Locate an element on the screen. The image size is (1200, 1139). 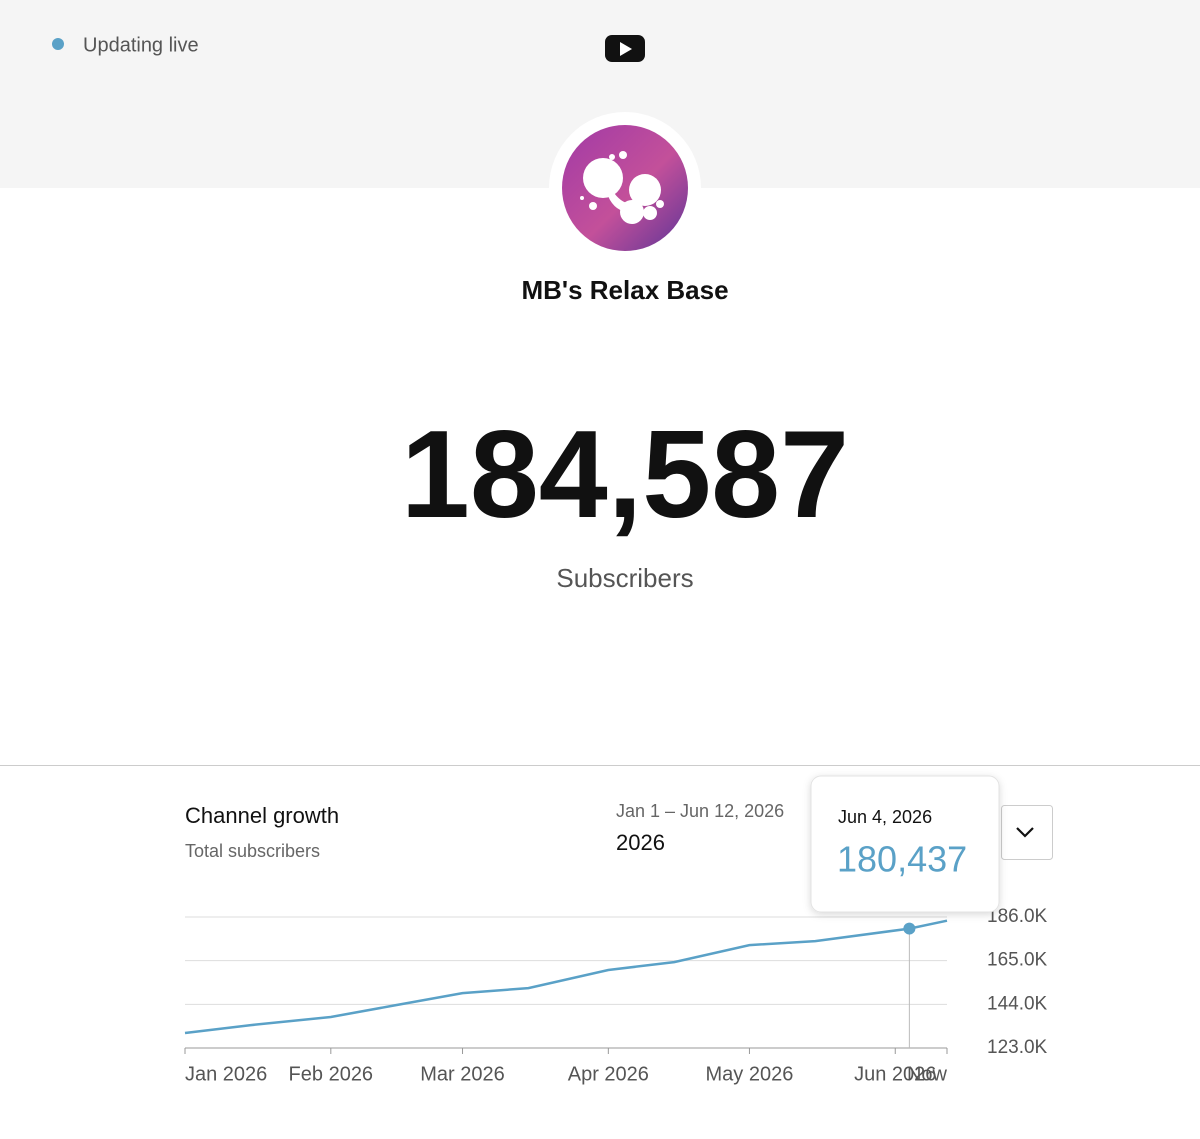
subscriber-count: 184,587 is located at coordinates (625, 475).